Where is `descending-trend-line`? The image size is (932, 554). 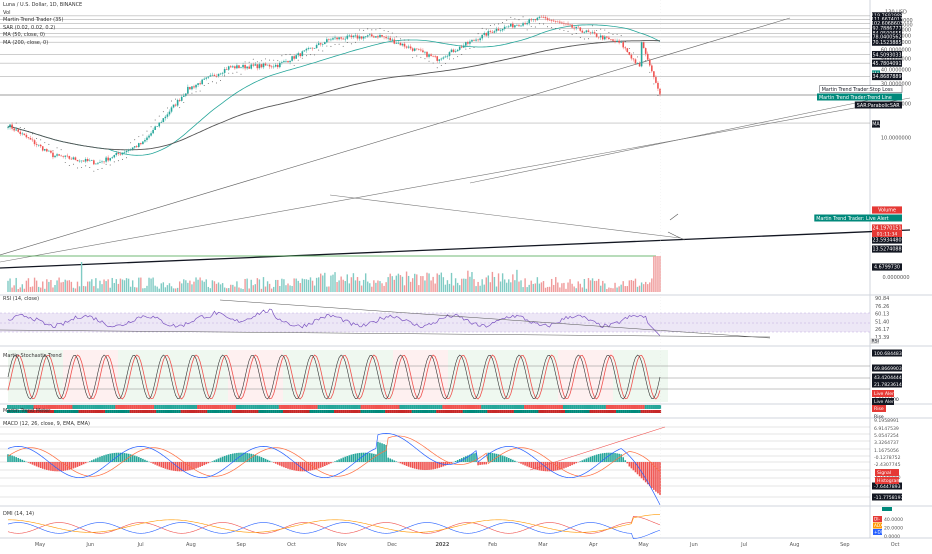
descending-trend-line is located at coordinates (505, 216).